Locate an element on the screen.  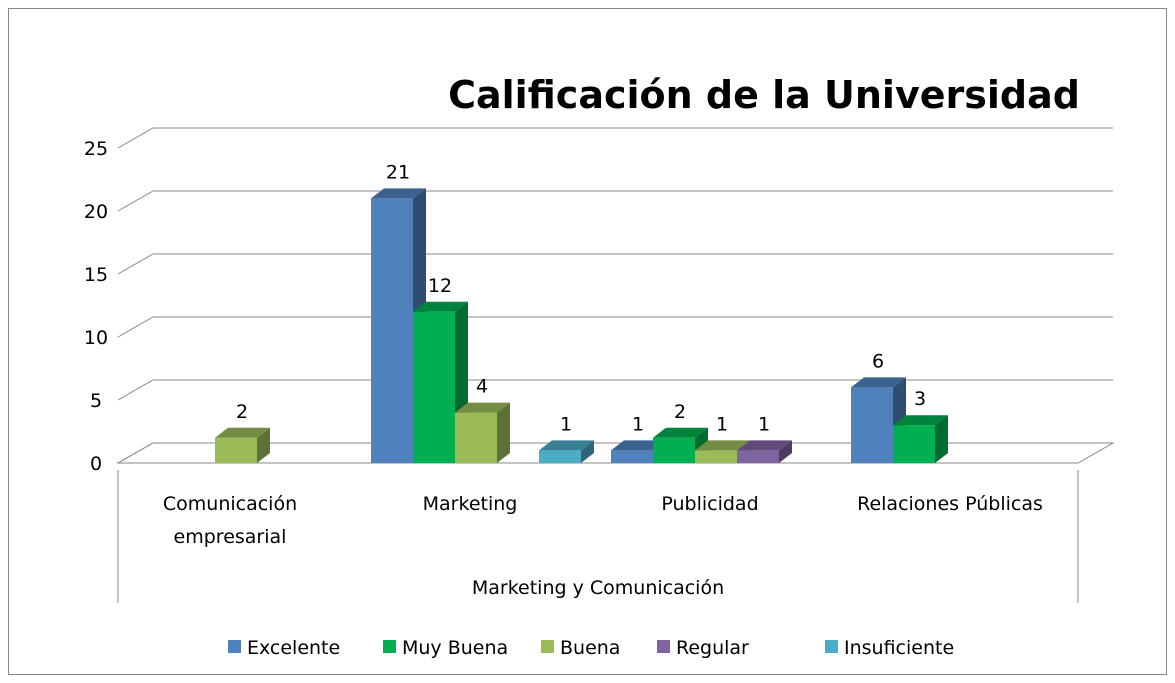
y-tick-label: 25 is located at coordinates (96, 149).